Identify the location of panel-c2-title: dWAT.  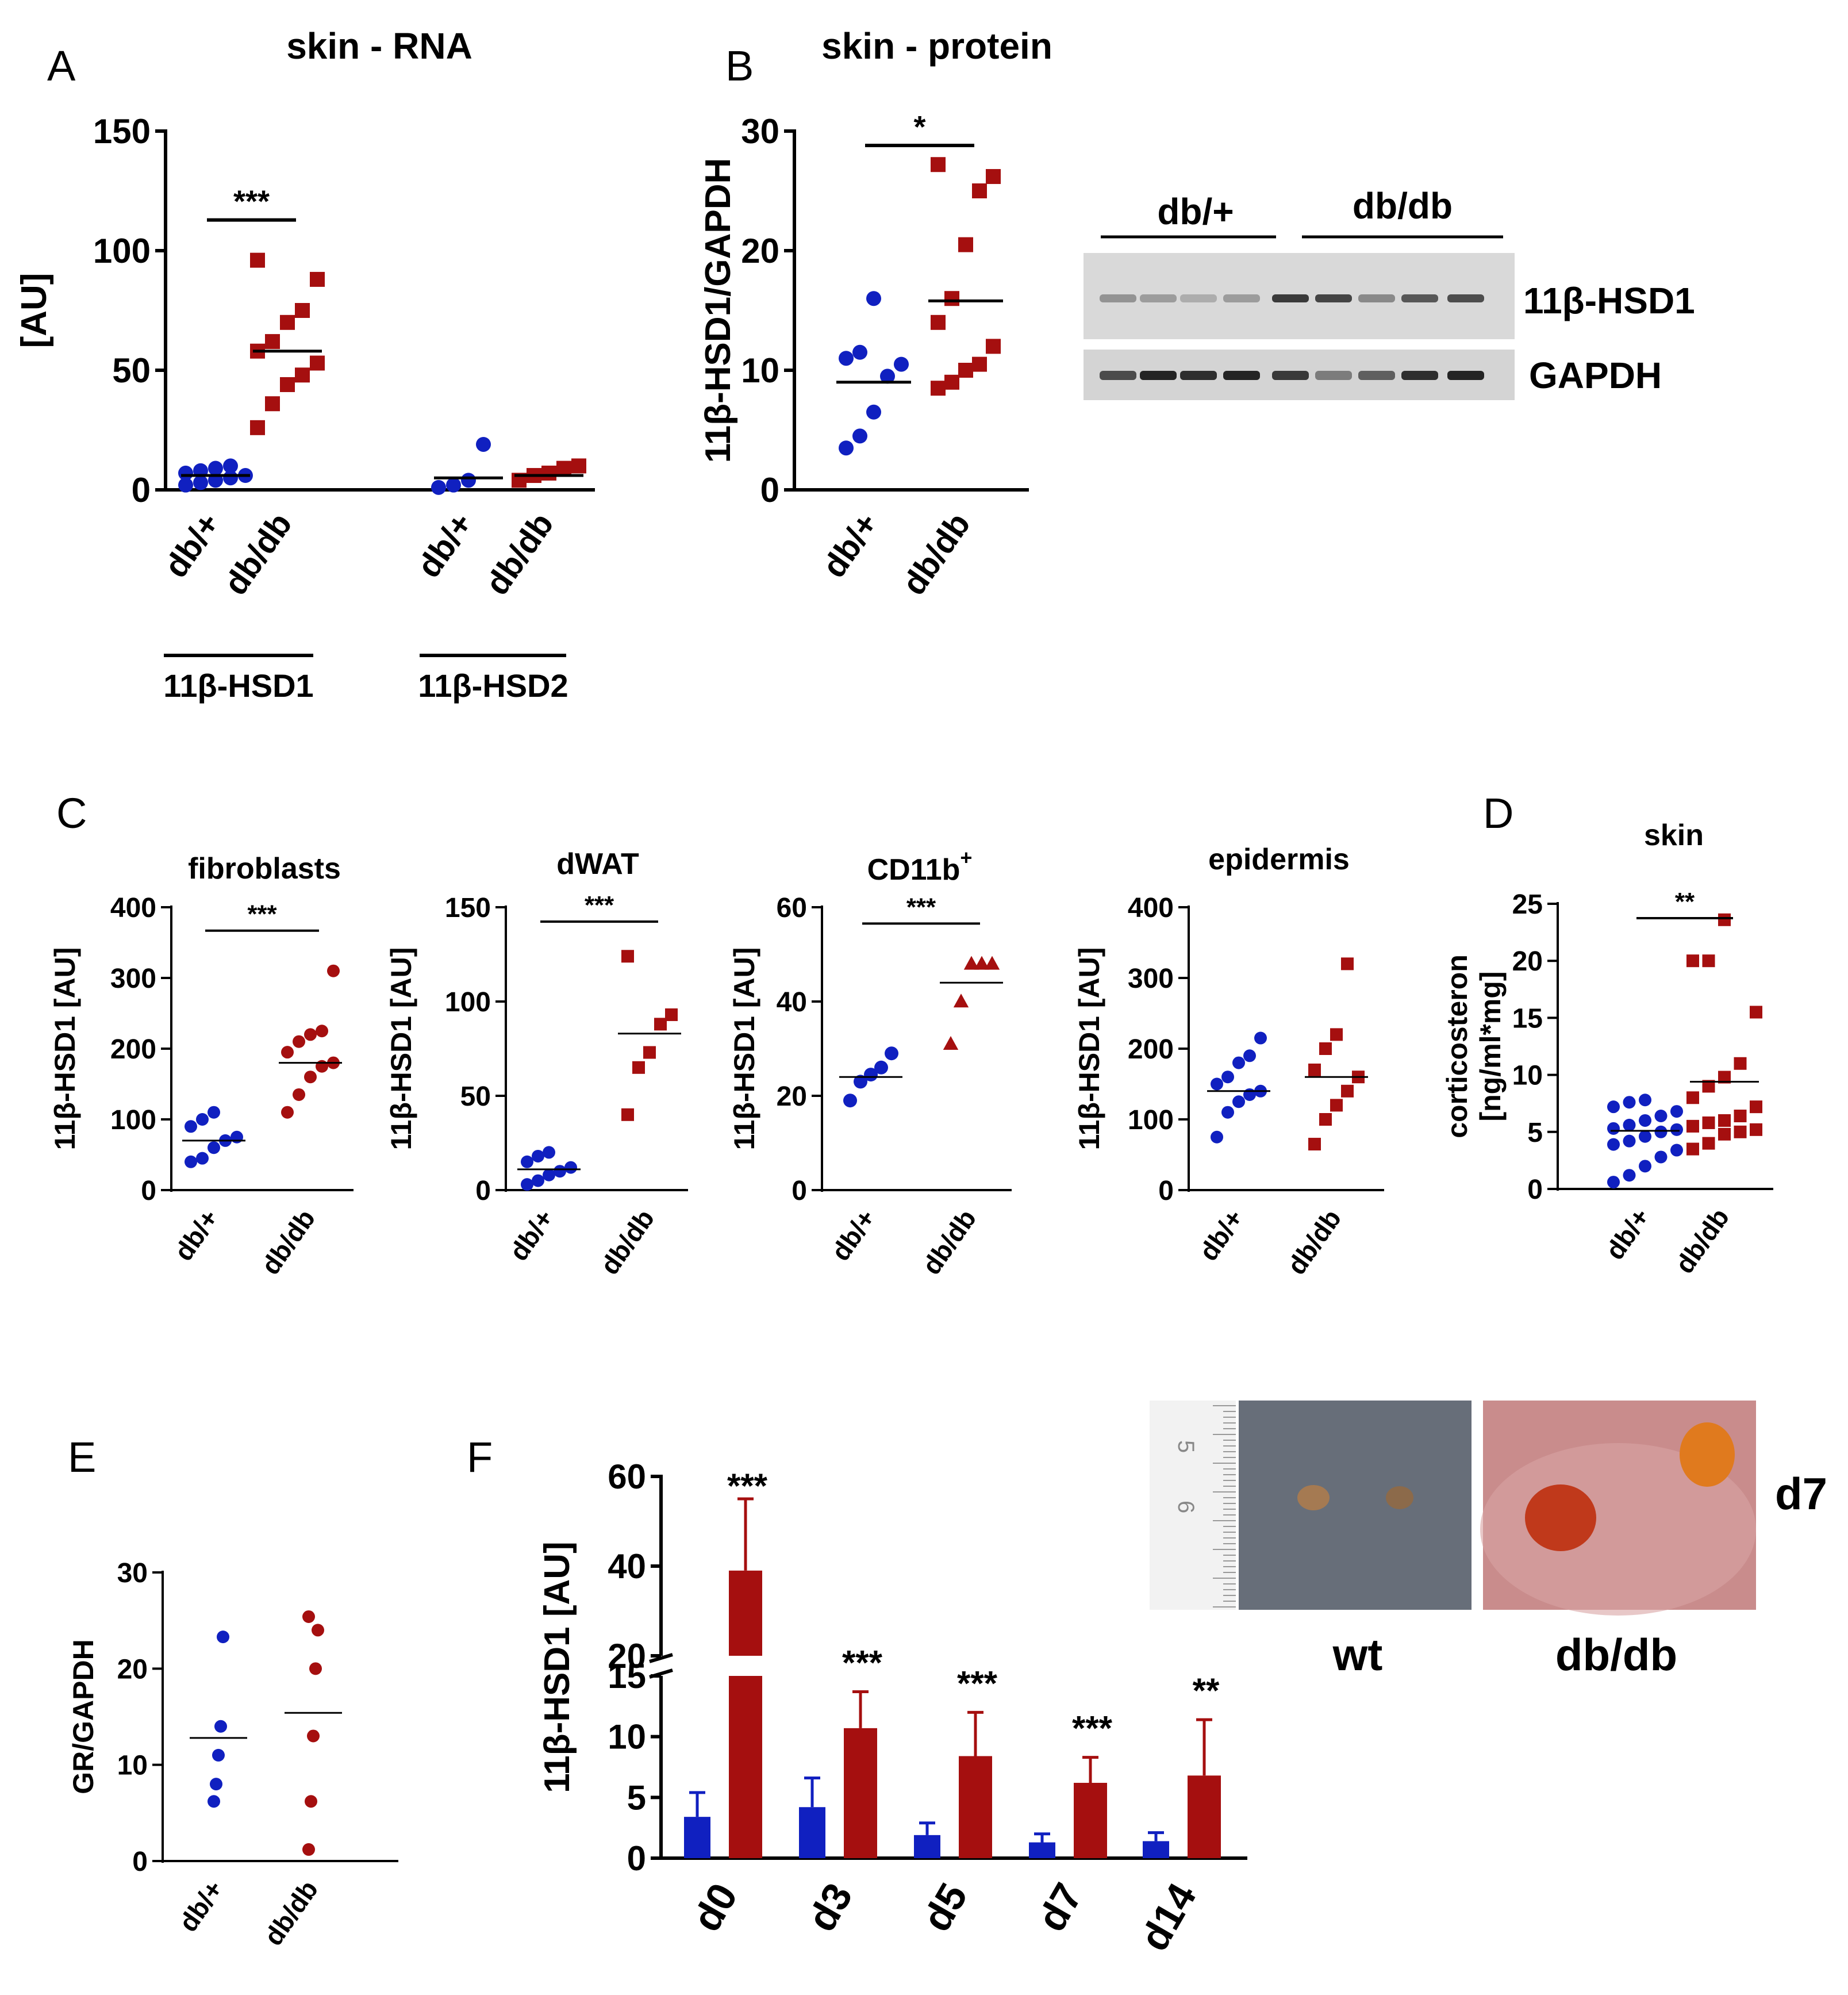
(597, 864).